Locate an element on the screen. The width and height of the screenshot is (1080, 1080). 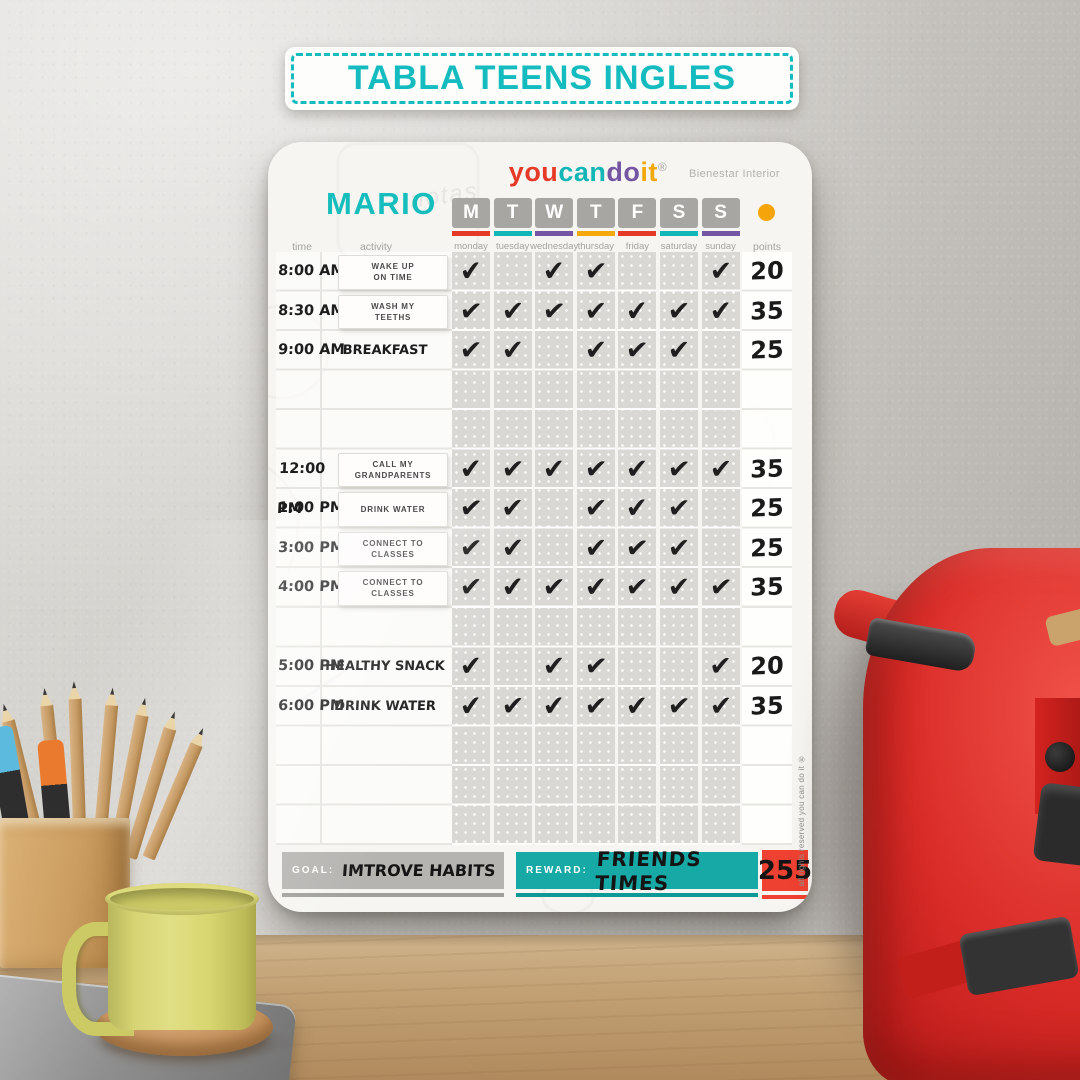
logo: youcandoit® is located at coordinates (588, 172).